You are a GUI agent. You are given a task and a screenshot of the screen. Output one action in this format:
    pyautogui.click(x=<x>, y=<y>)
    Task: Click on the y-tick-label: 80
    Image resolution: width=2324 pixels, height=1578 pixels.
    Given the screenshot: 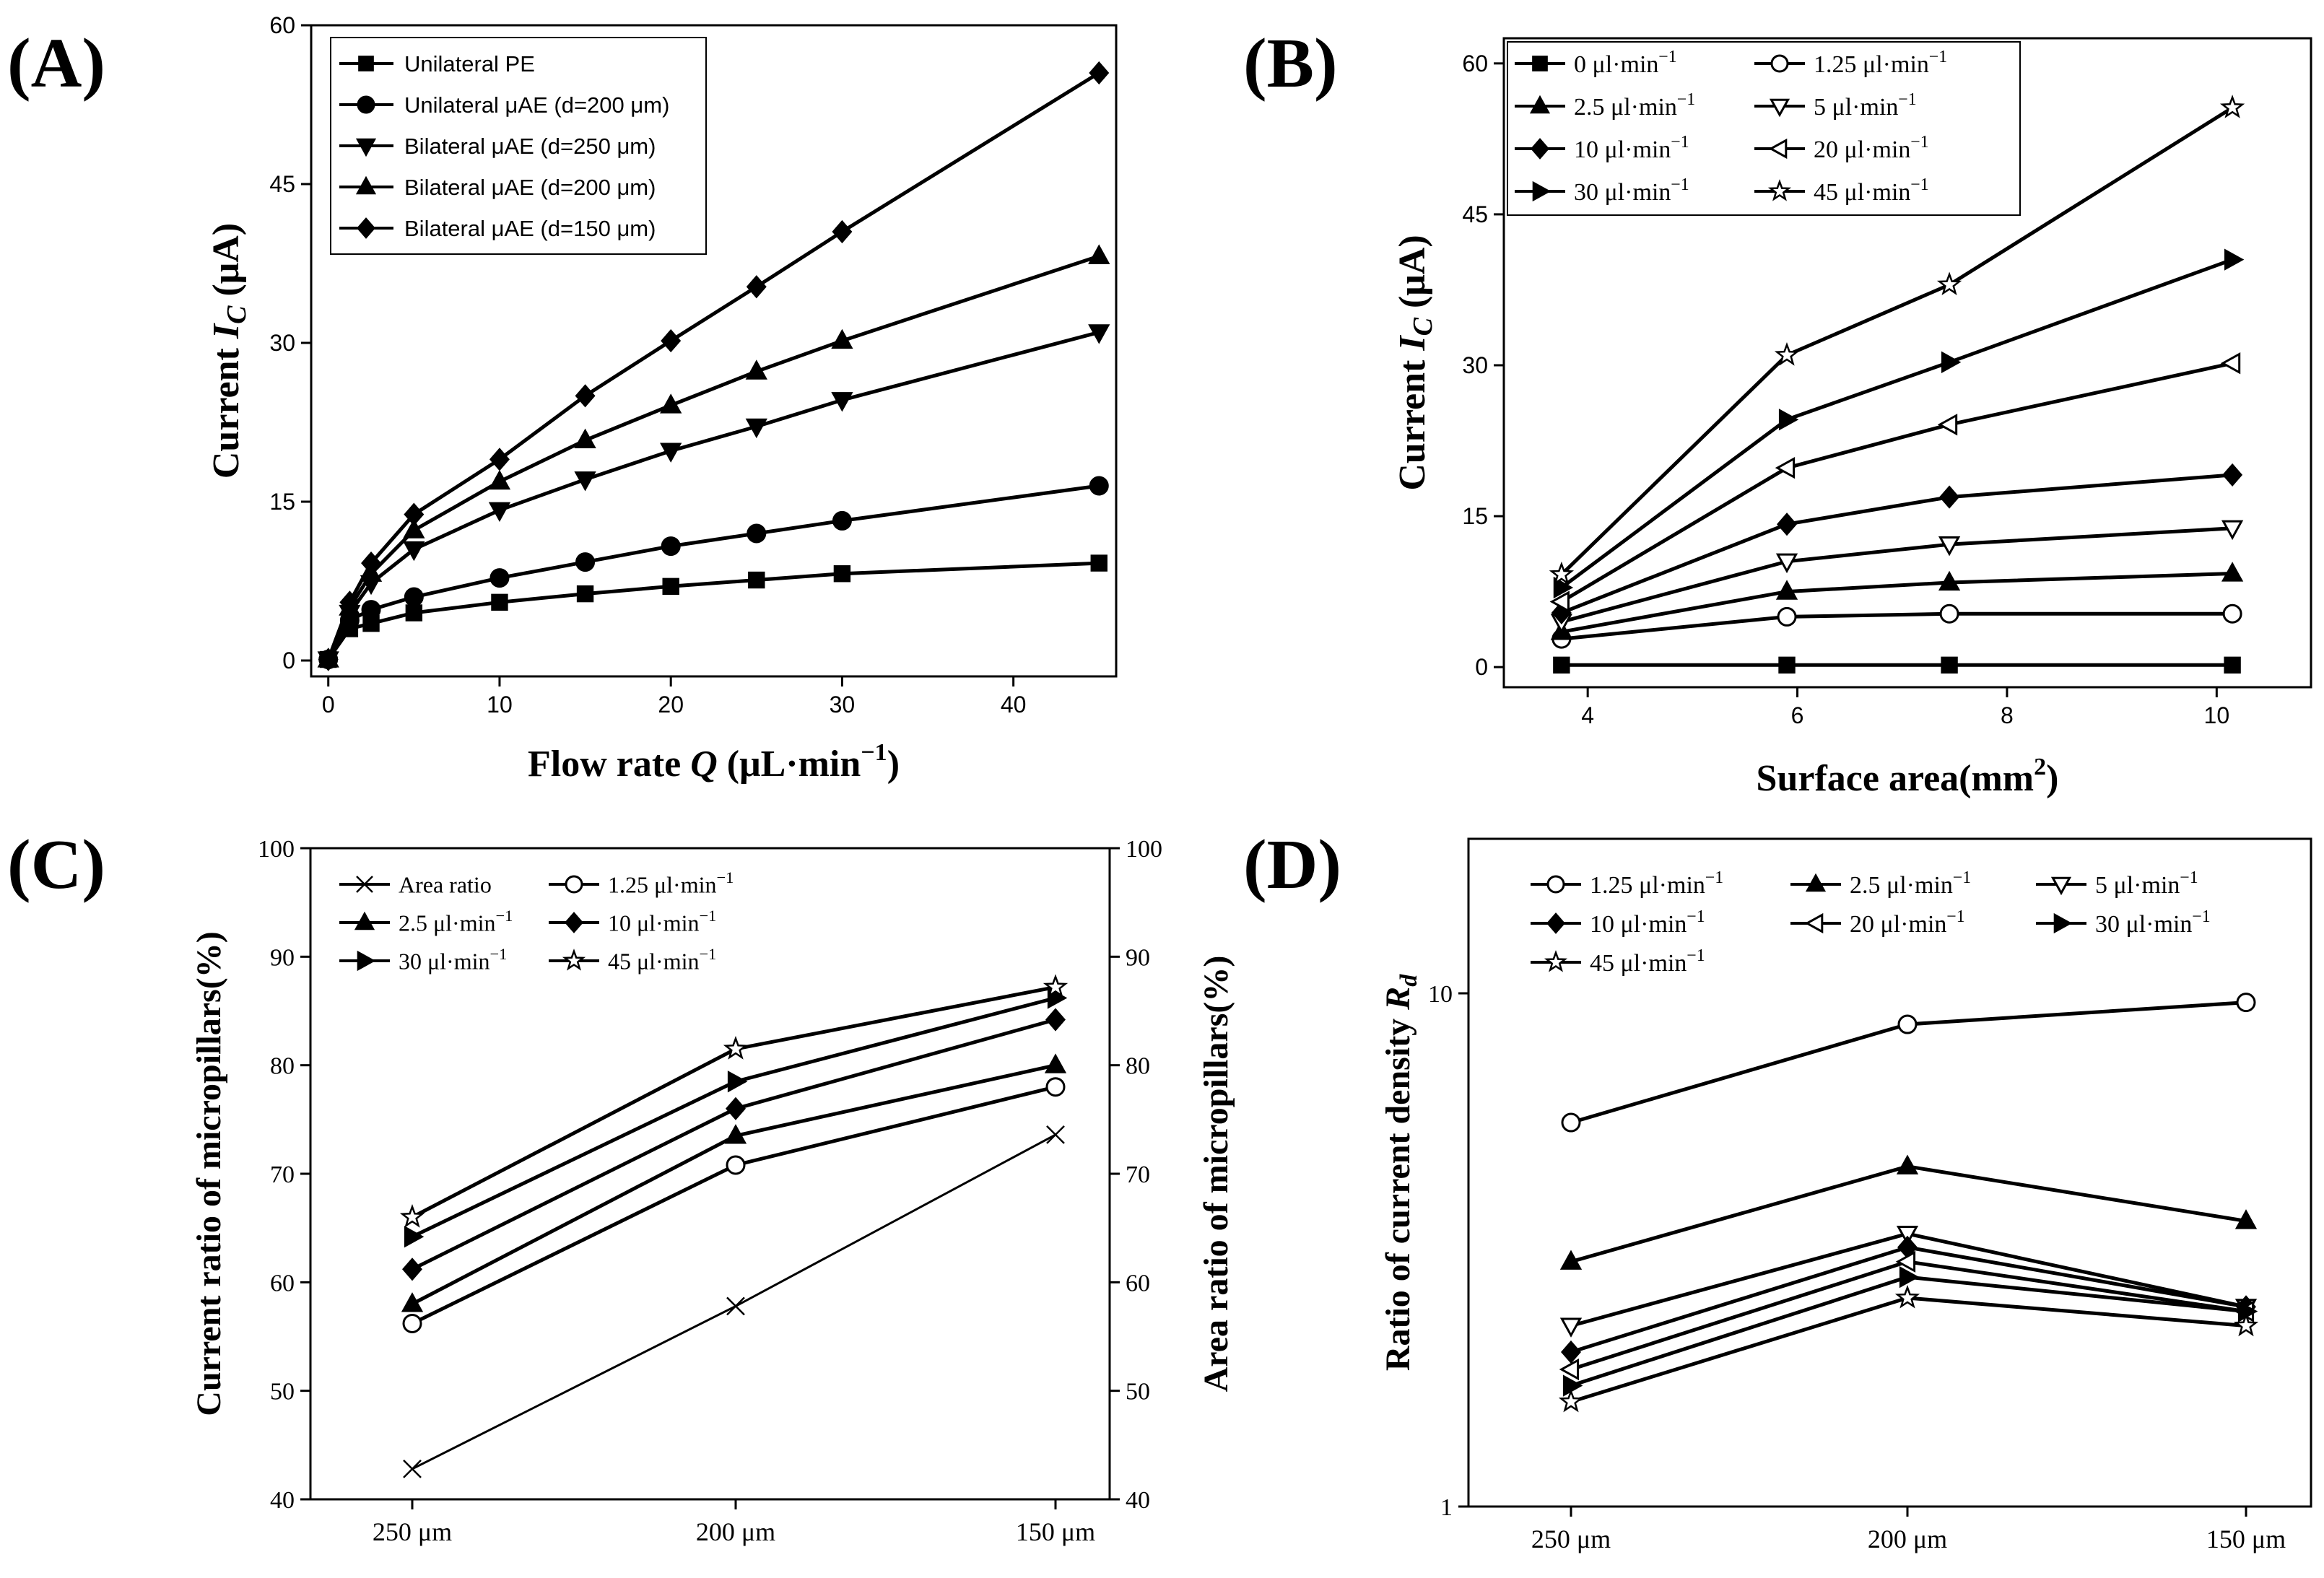 What is the action you would take?
    pyautogui.click(x=282, y=1066)
    